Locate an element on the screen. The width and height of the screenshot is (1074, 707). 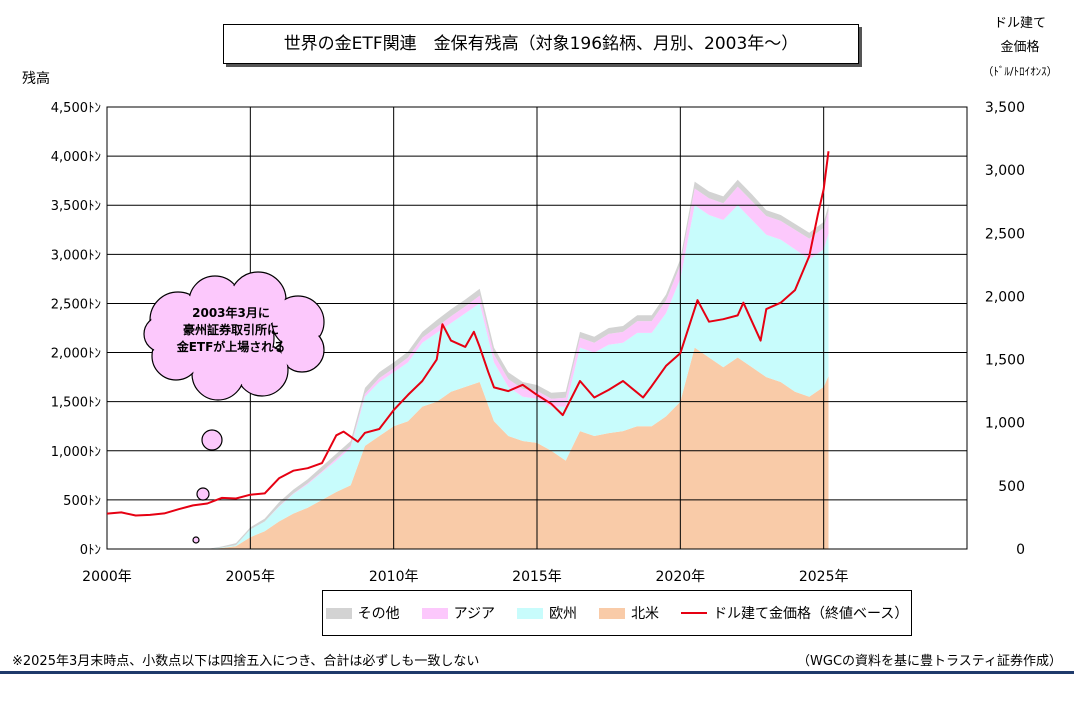
x-tick-label: 2000年 is located at coordinates (107, 577).